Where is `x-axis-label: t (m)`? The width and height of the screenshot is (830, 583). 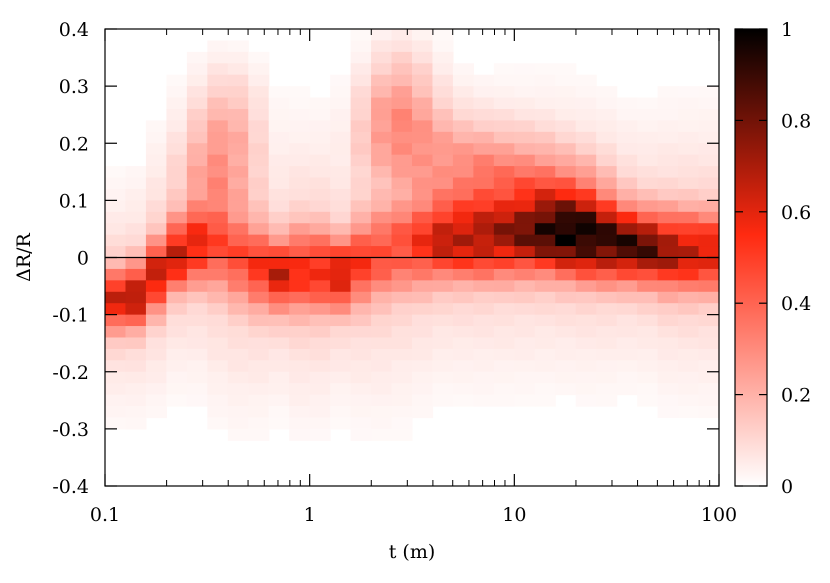
x-axis-label: t (m) is located at coordinates (412, 552).